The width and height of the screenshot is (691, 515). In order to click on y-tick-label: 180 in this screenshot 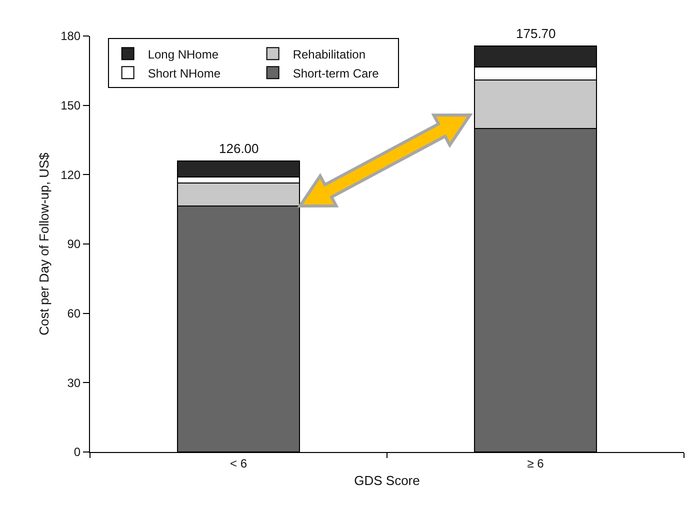, I will do `click(70, 36)`.